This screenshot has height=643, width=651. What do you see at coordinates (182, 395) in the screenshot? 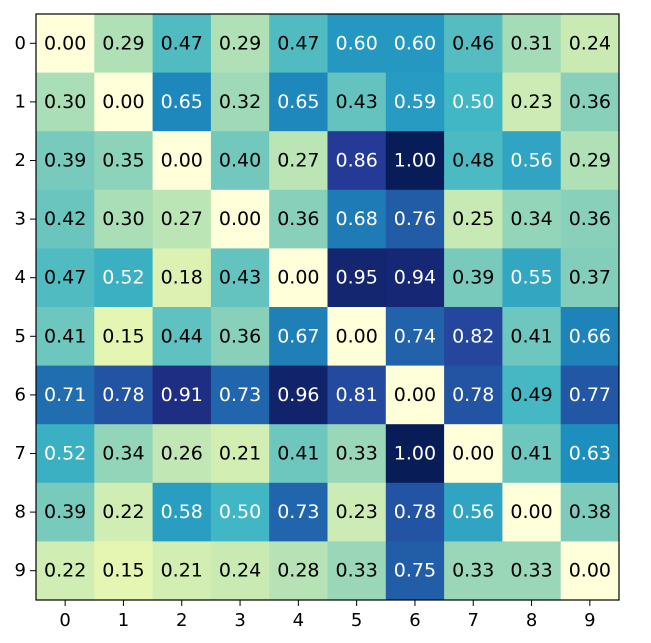
I see `cell-value-label: 0.91` at bounding box center [182, 395].